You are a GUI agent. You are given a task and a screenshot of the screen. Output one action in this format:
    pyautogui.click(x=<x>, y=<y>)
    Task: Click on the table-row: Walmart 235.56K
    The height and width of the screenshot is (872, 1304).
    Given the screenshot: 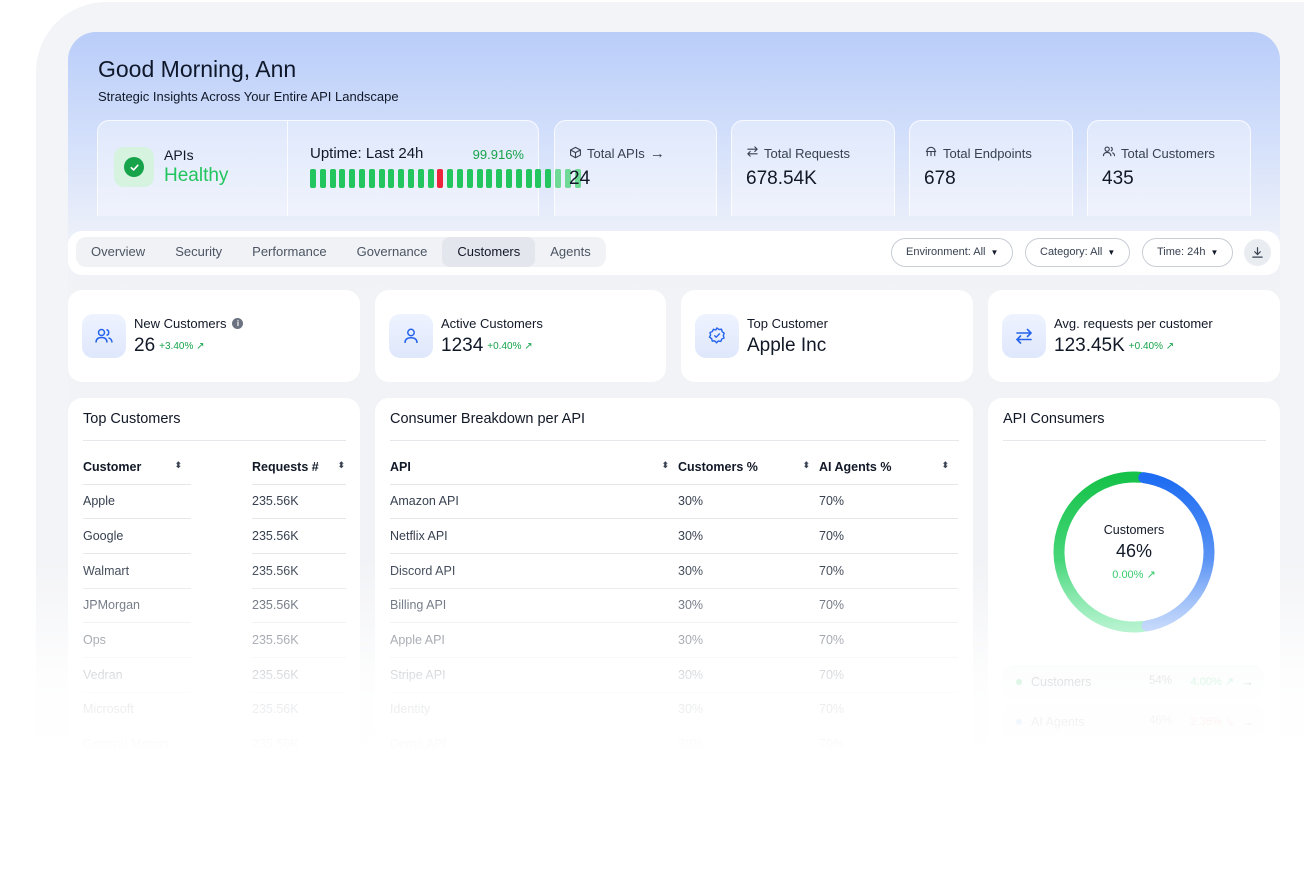 What is the action you would take?
    pyautogui.click(x=214, y=571)
    